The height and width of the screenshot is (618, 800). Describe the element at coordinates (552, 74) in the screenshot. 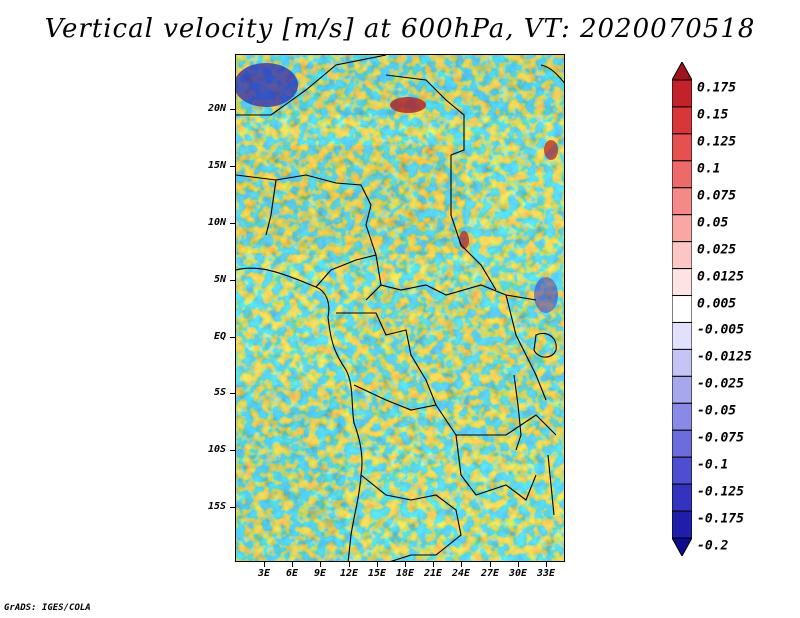

I see `east-african-coastline` at that location.